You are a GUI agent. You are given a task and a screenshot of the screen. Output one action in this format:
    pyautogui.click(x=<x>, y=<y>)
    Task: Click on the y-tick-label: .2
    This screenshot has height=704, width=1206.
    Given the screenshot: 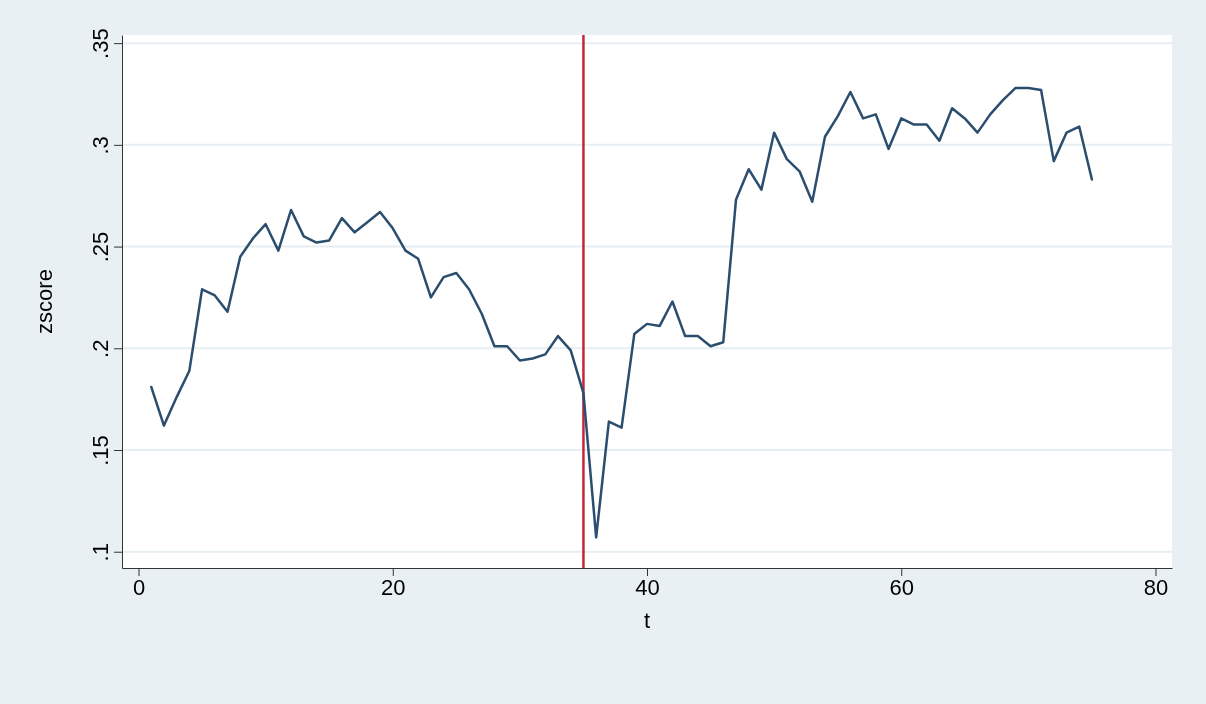 What is the action you would take?
    pyautogui.click(x=100, y=348)
    